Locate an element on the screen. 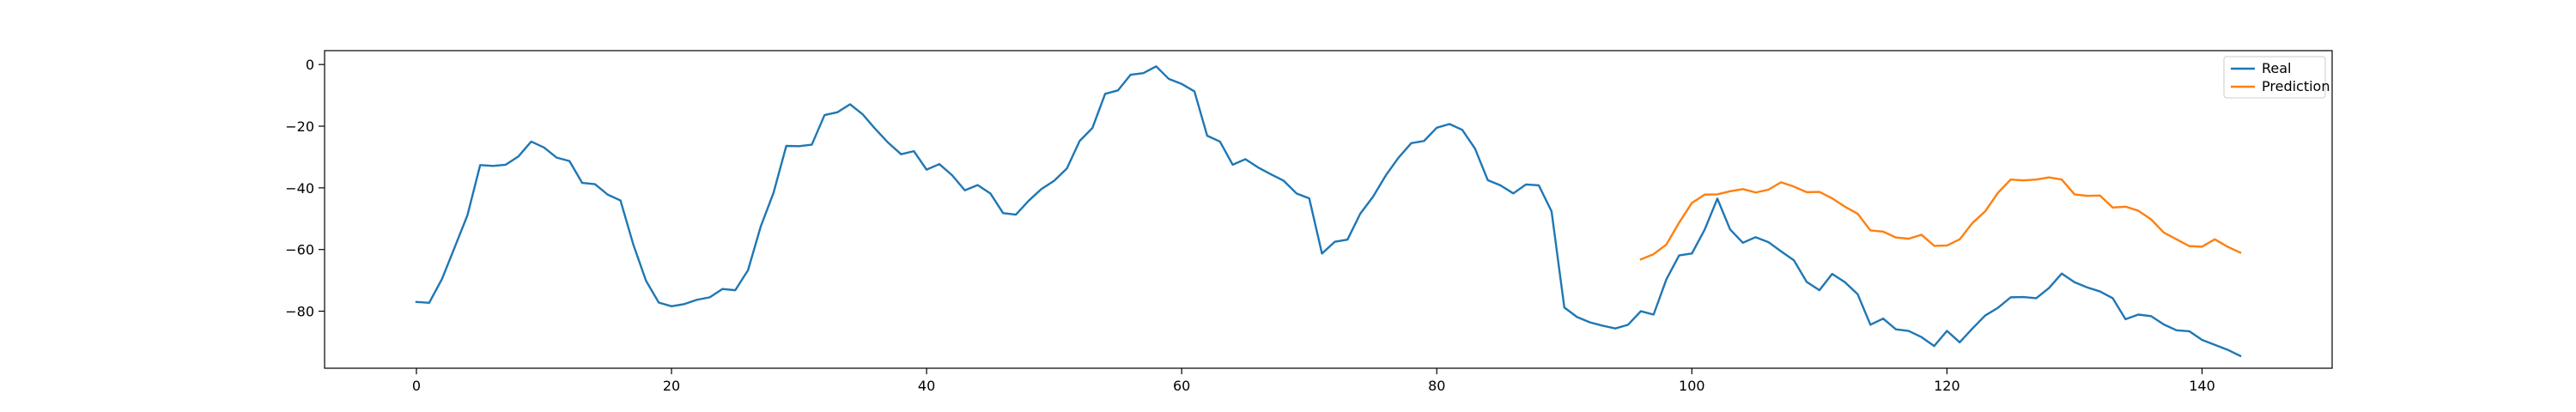  series-line-prediction is located at coordinates (1940, 218).